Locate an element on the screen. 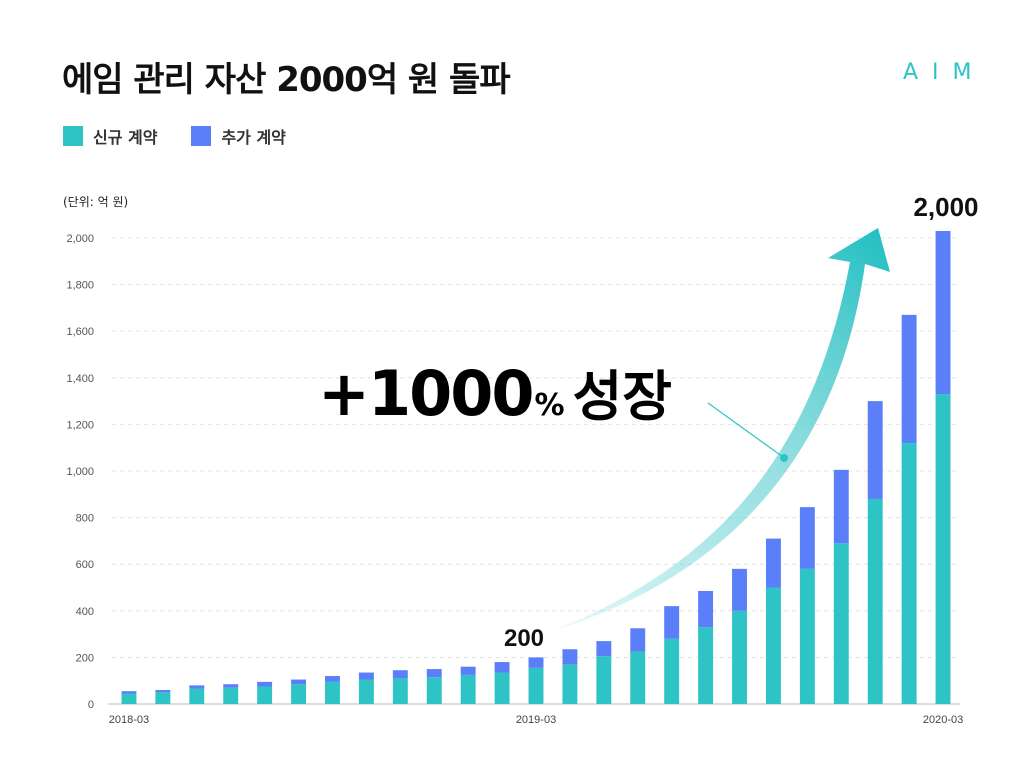 Image resolution: width=1024 pixels, height=770 pixels. legend: 신규 계약 추가 계약 is located at coordinates (174, 136).